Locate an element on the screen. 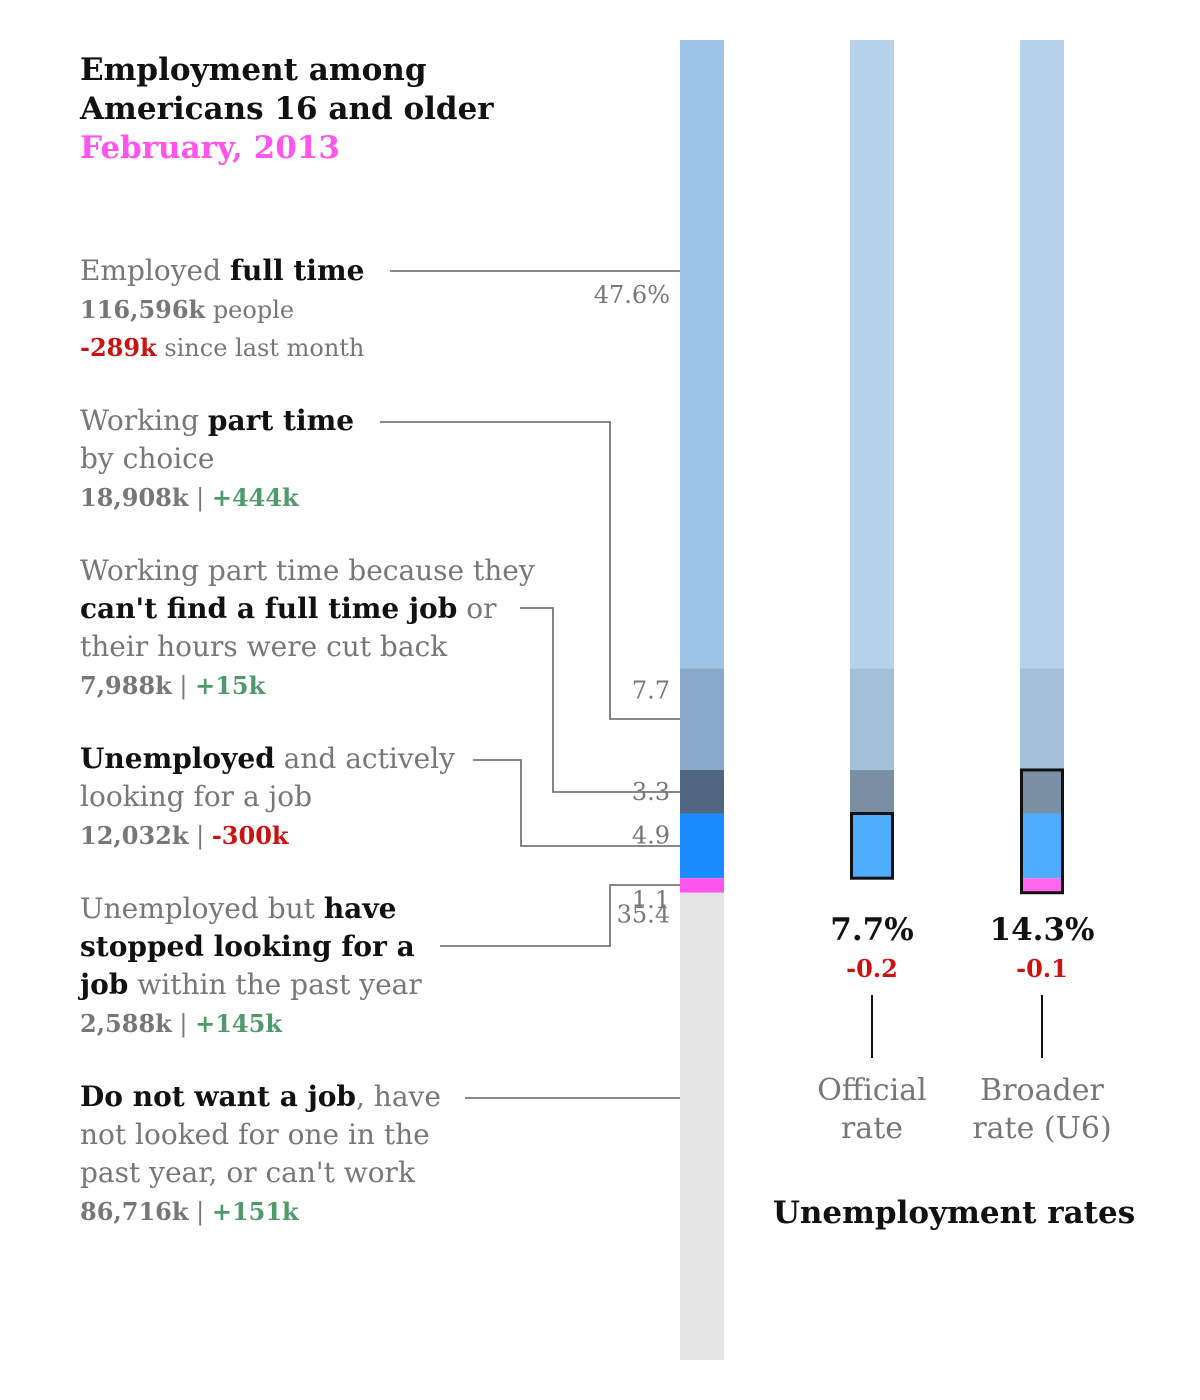 The height and width of the screenshot is (1400, 1200). rate-name-line: rate (U6) is located at coordinates (1041, 1128).